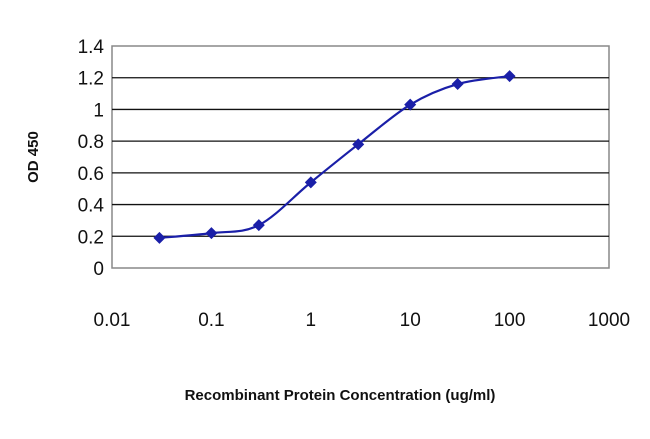 Image resolution: width=650 pixels, height=439 pixels. I want to click on y-tick-label: 0.8, so click(91, 142).